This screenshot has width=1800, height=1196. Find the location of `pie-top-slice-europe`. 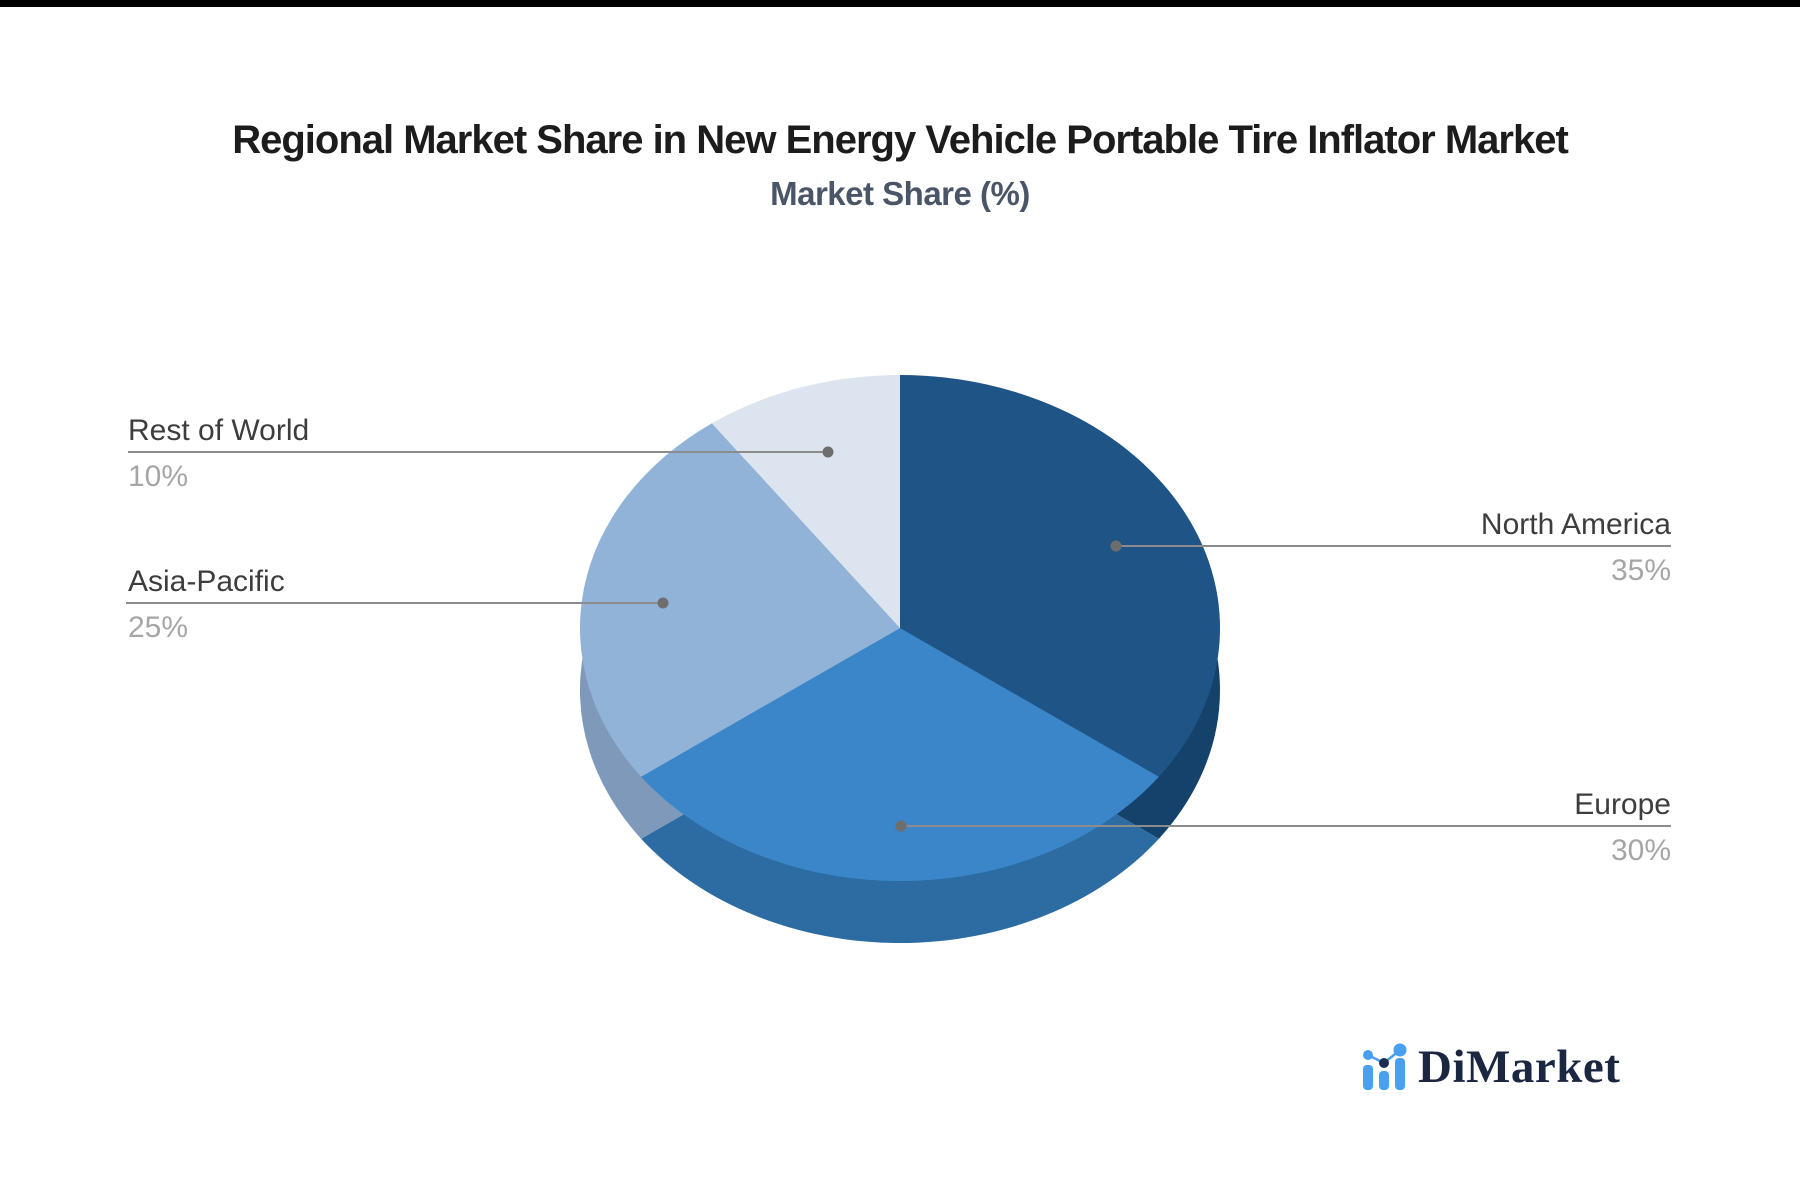

pie-top-slice-europe is located at coordinates (900, 755).